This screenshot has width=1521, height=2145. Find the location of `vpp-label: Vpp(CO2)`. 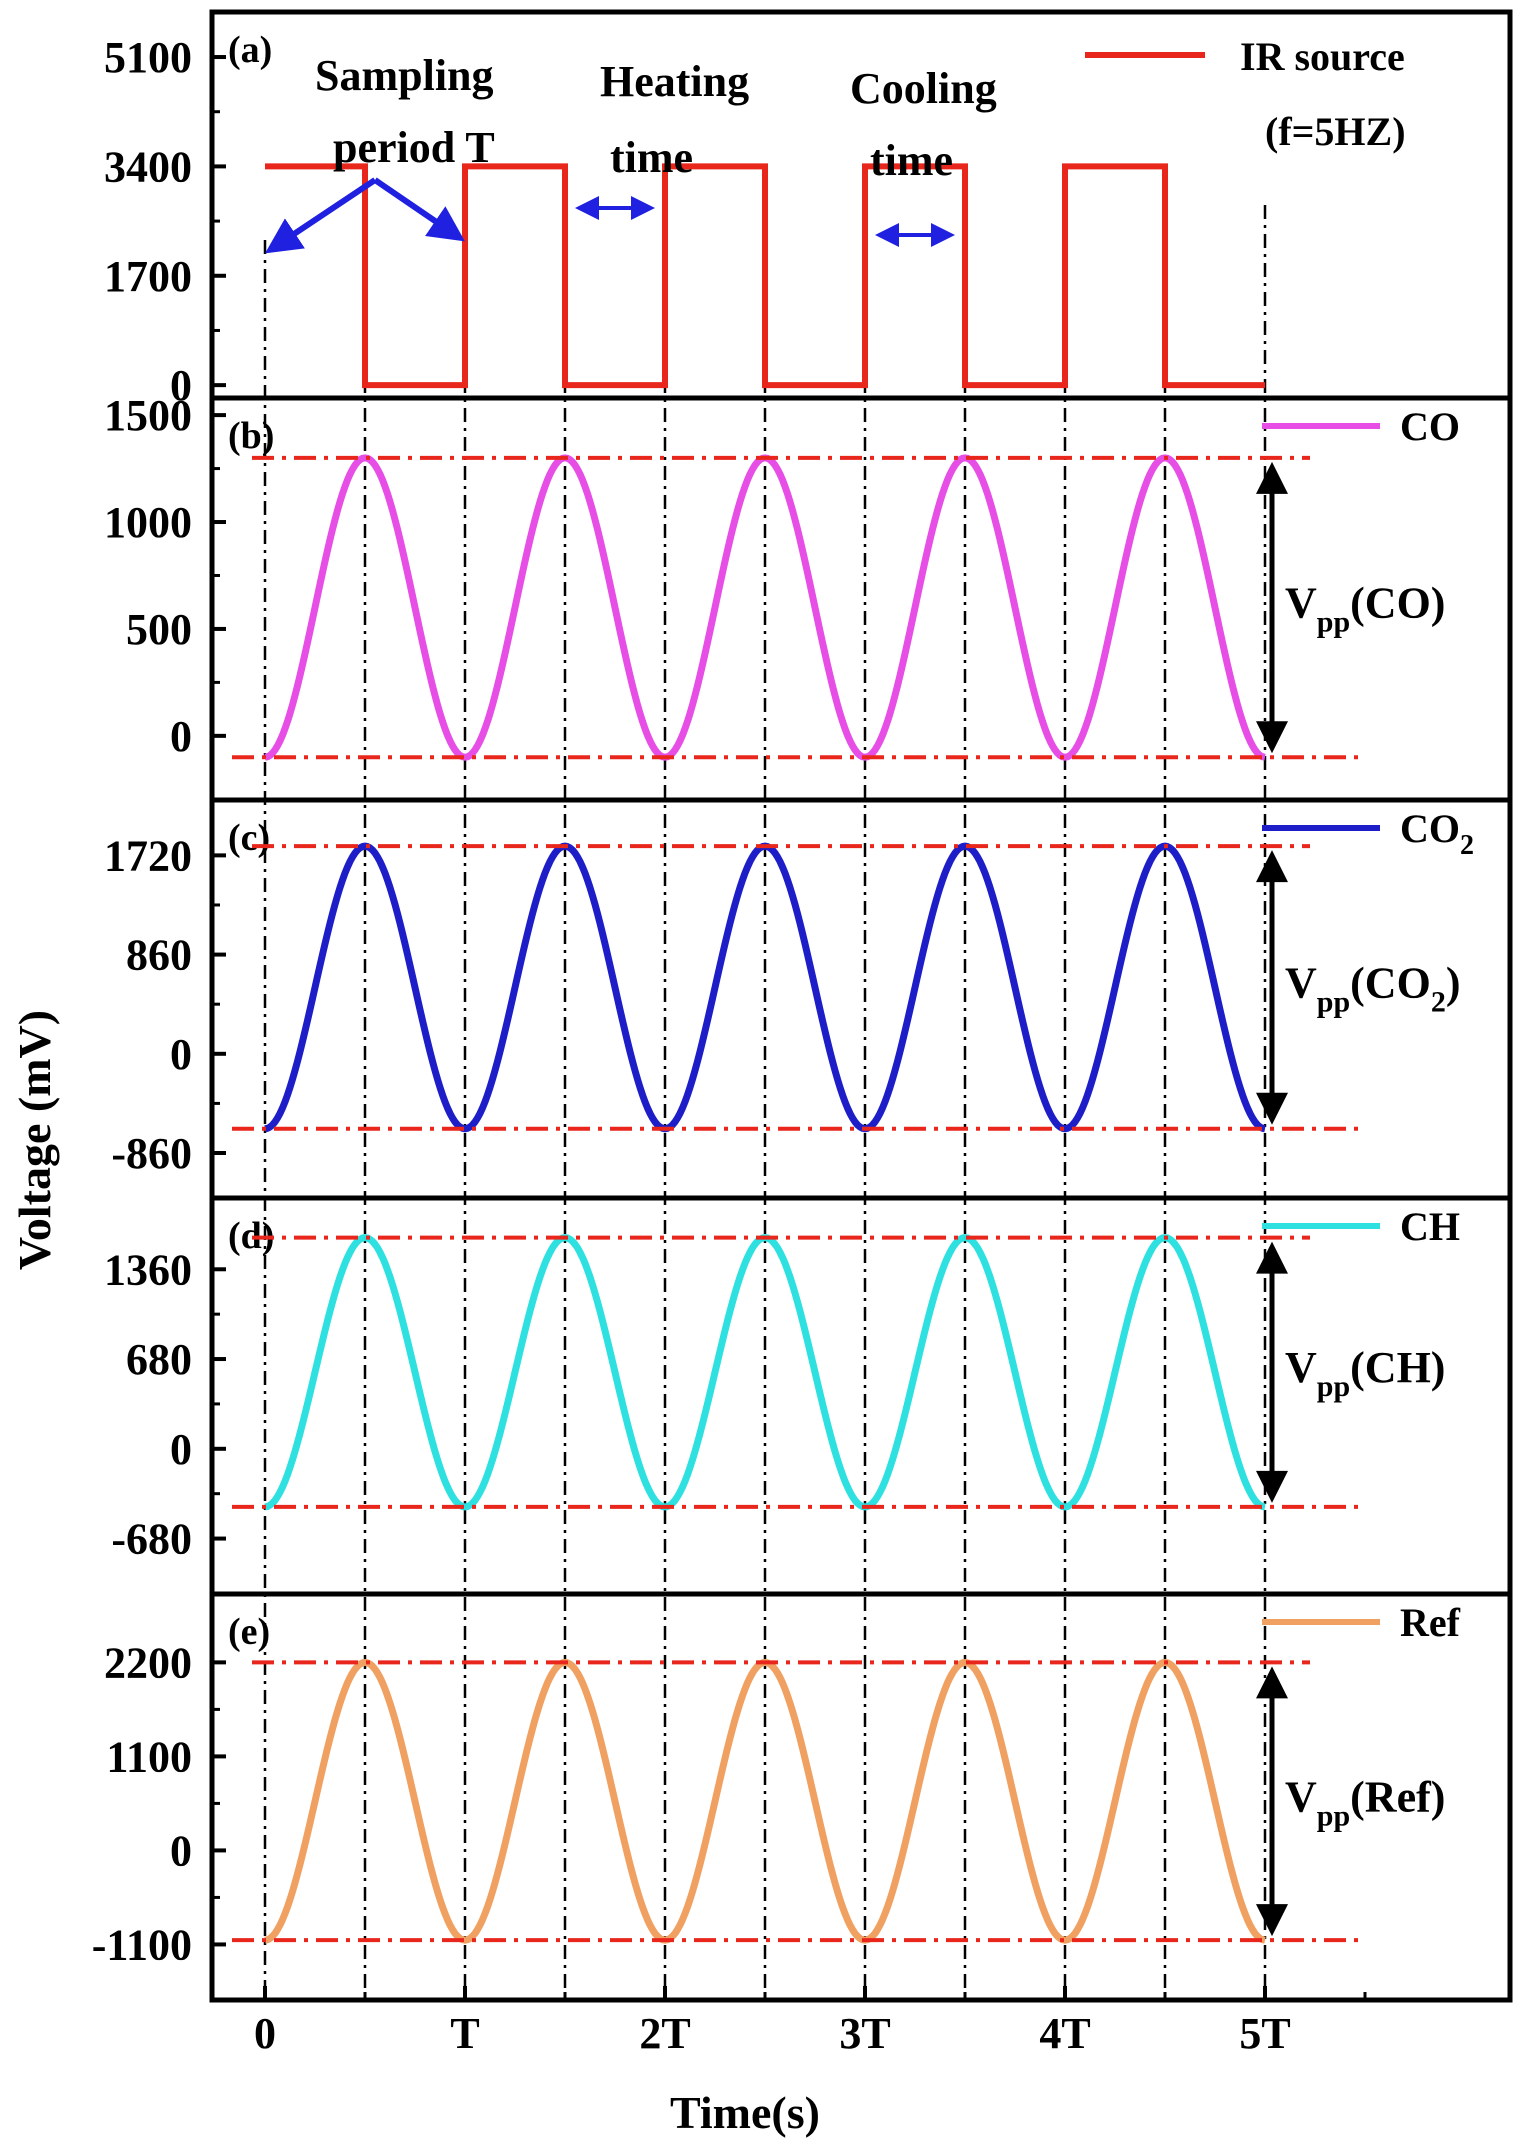

vpp-label: Vpp(CO2) is located at coordinates (1372, 988).